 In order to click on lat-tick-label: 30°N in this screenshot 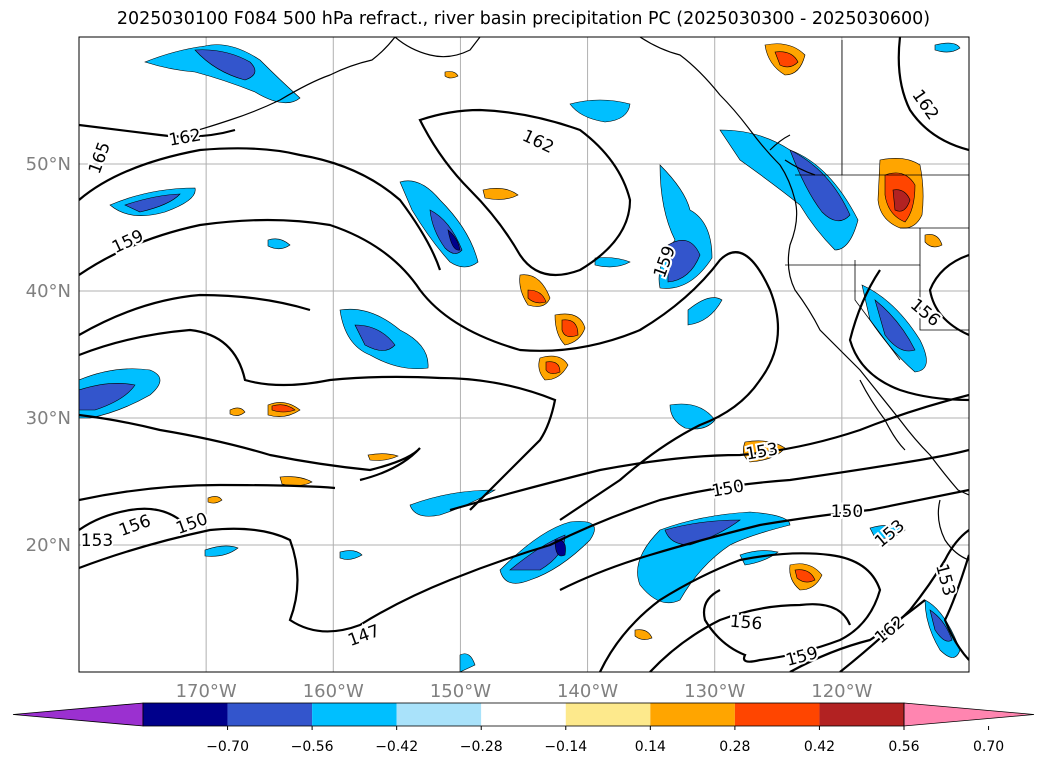, I will do `click(48, 418)`.